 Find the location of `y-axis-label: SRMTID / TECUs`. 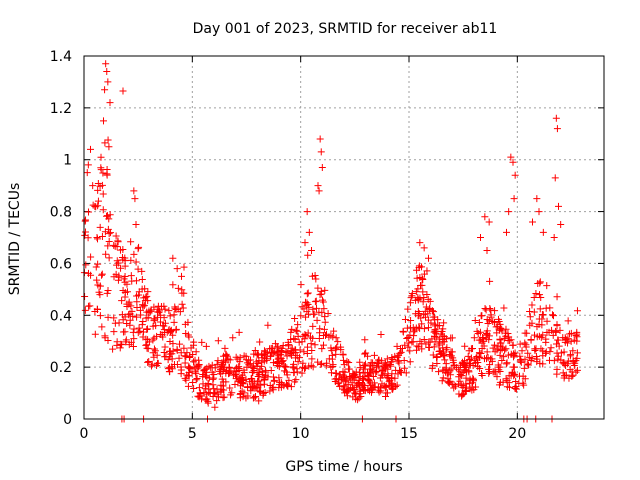

y-axis-label: SRMTID / TECUs is located at coordinates (15, 239).